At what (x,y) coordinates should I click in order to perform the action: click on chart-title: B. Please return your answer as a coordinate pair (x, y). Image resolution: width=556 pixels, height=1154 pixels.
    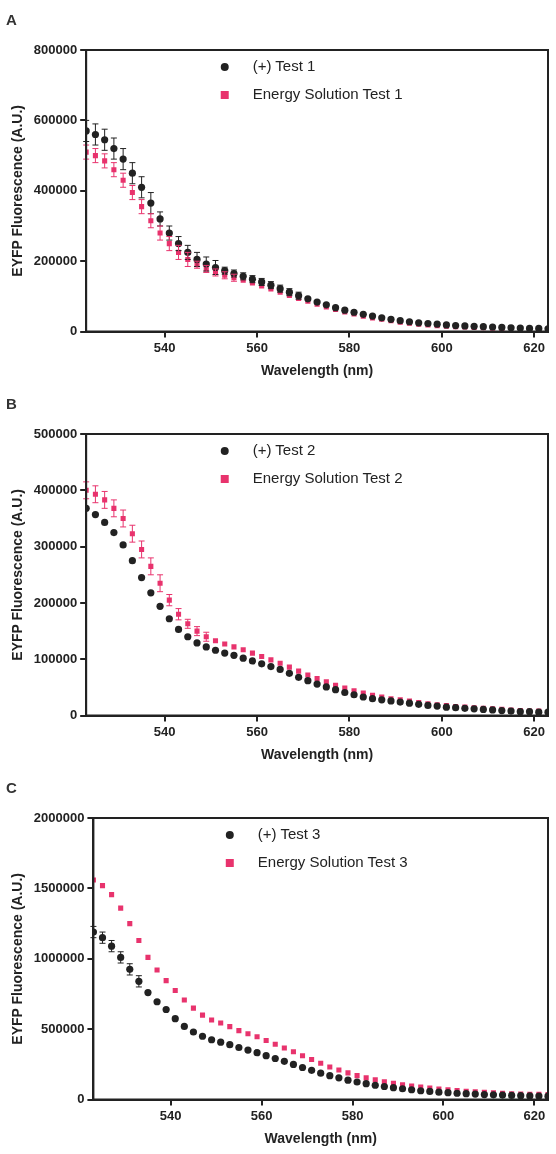
    Looking at the image, I should click on (11, 404).